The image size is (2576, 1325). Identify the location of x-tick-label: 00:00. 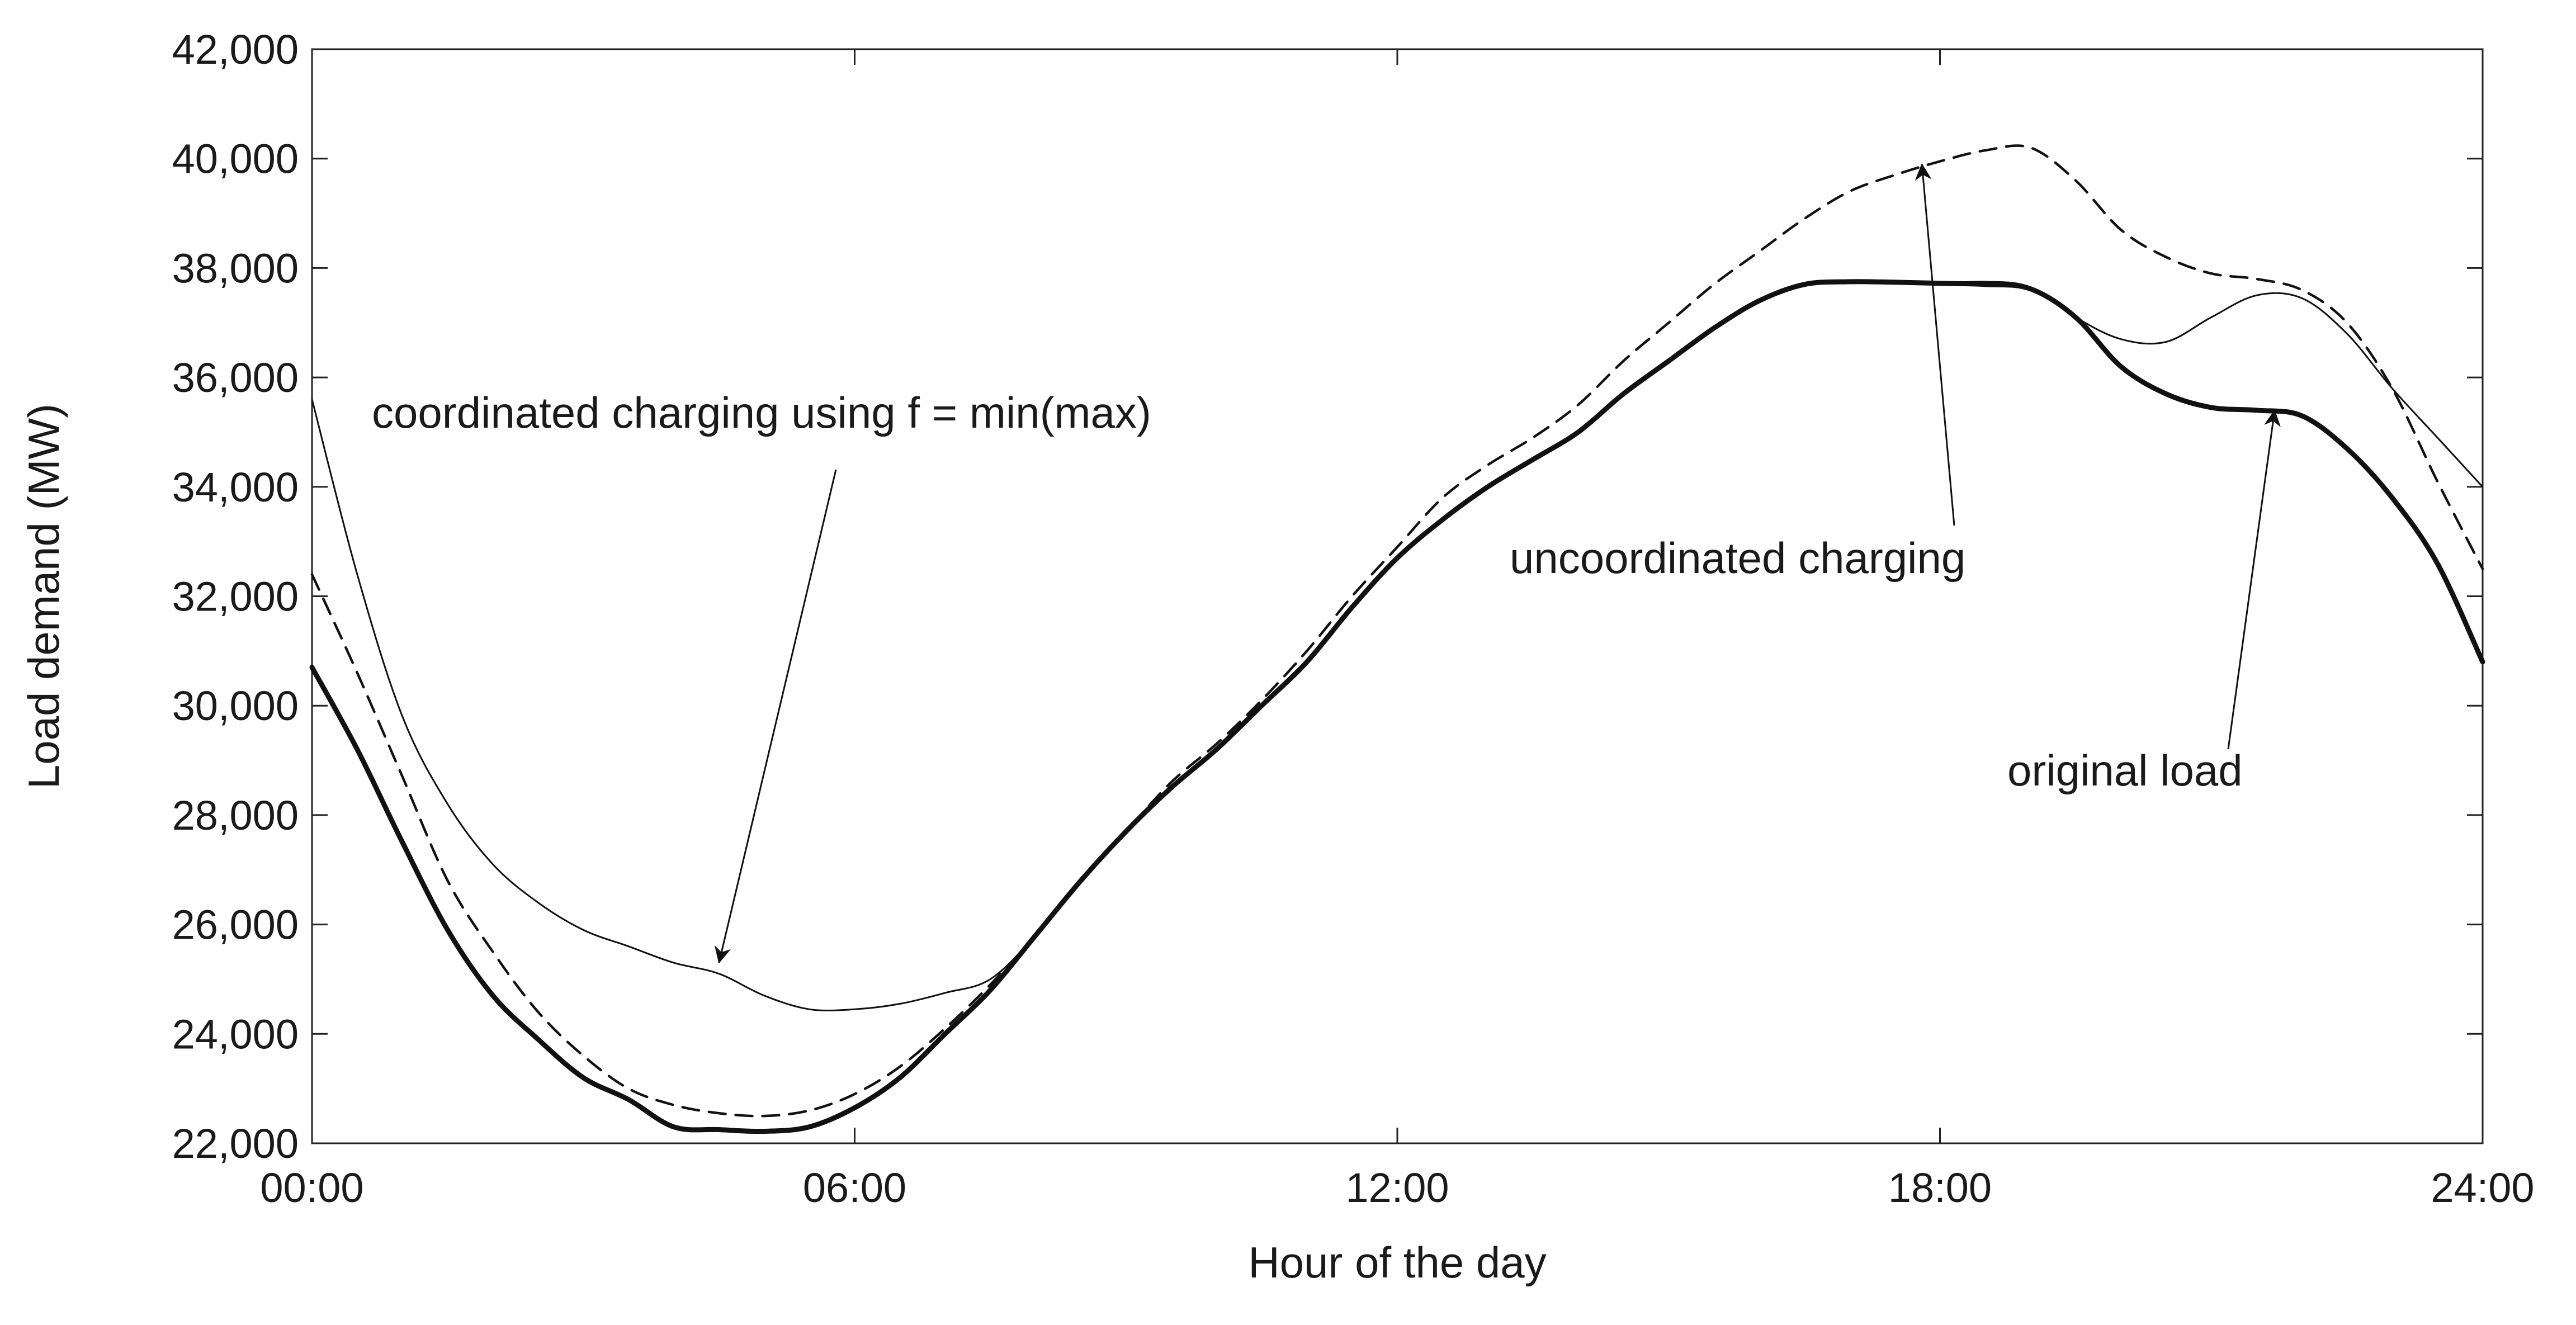
(311, 1188).